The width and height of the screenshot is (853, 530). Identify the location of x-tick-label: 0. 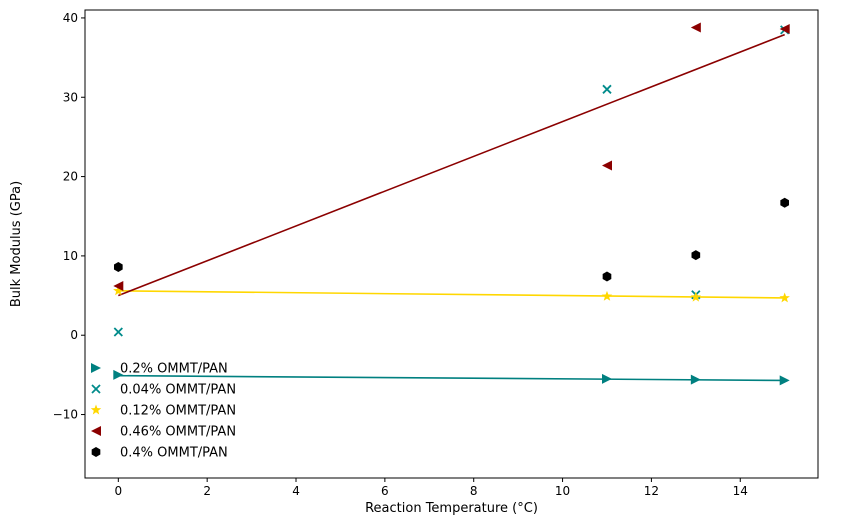
(118, 491).